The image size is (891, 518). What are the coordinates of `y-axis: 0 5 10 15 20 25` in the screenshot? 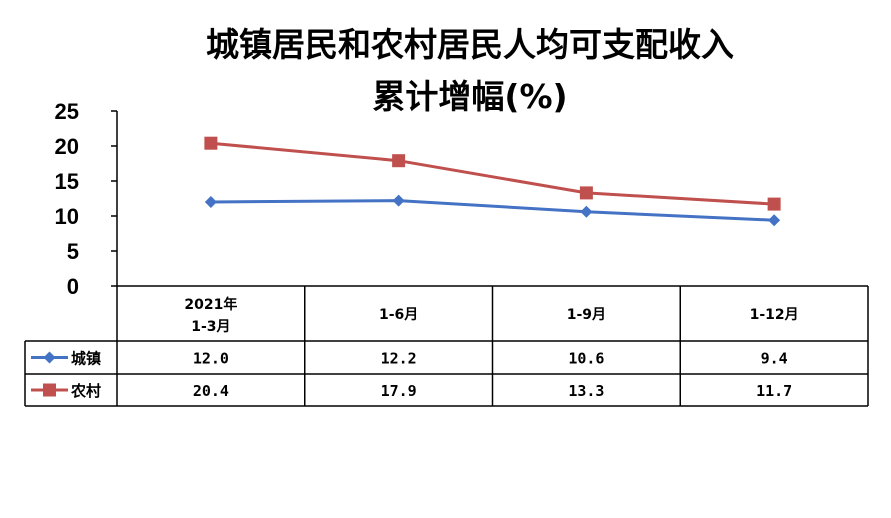 It's located at (86, 199).